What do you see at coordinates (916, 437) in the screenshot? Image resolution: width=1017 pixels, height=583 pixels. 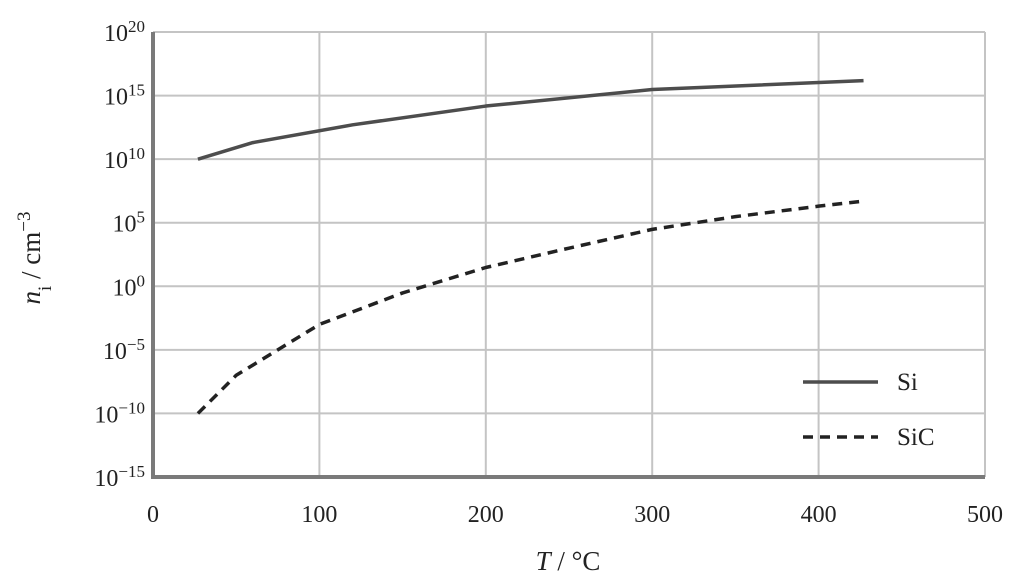 I see `legend-label-sic: SiC` at bounding box center [916, 437].